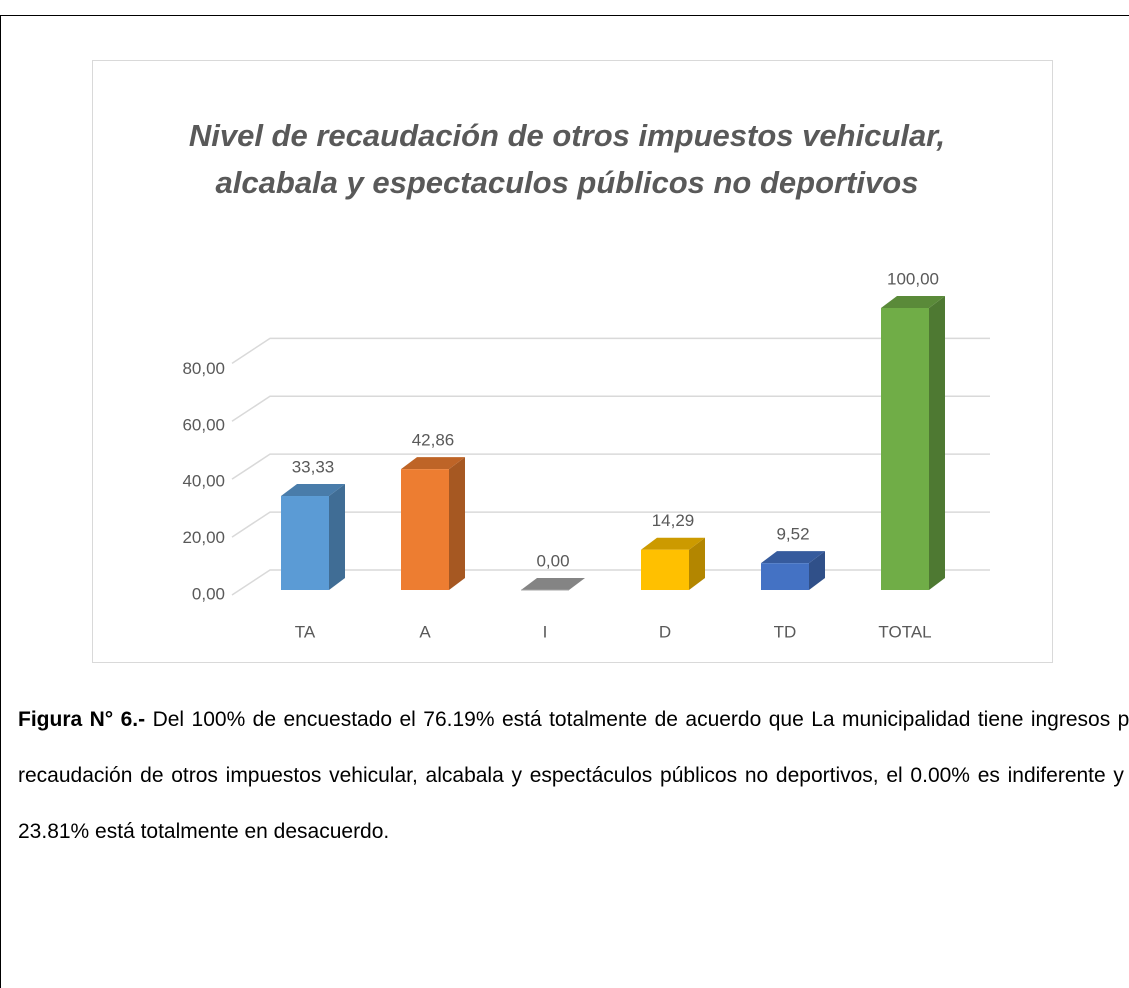  I want to click on y-tick-label: 20,00, so click(203, 537).